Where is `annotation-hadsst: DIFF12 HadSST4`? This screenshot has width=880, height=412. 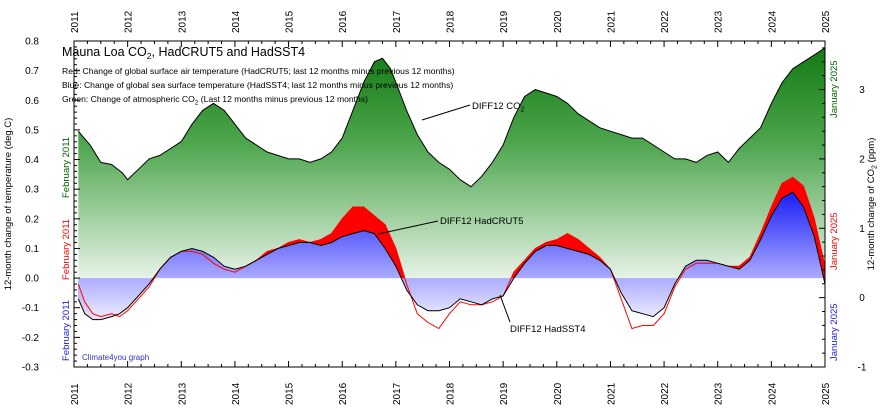 annotation-hadsst: DIFF12 HadSST4 is located at coordinates (548, 329).